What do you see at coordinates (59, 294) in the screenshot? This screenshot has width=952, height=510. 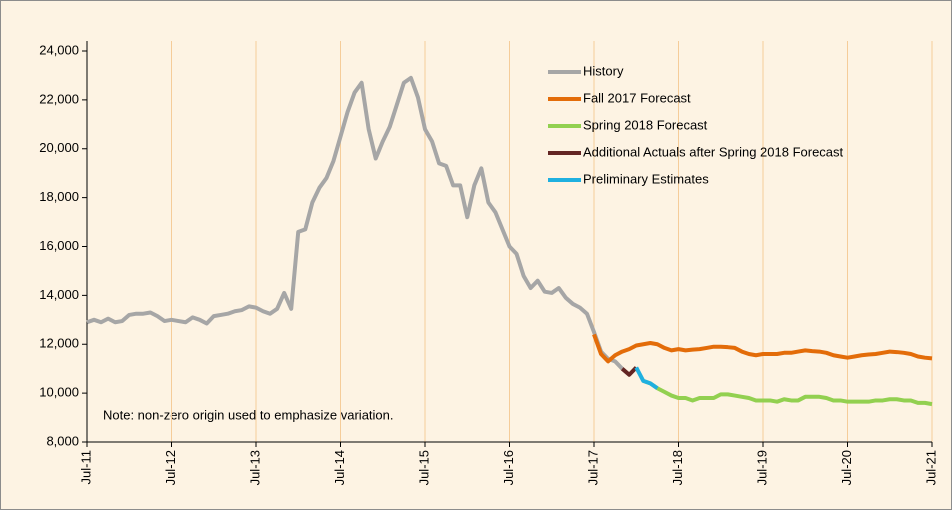 I see `y-tick-label: 14,000` at bounding box center [59, 294].